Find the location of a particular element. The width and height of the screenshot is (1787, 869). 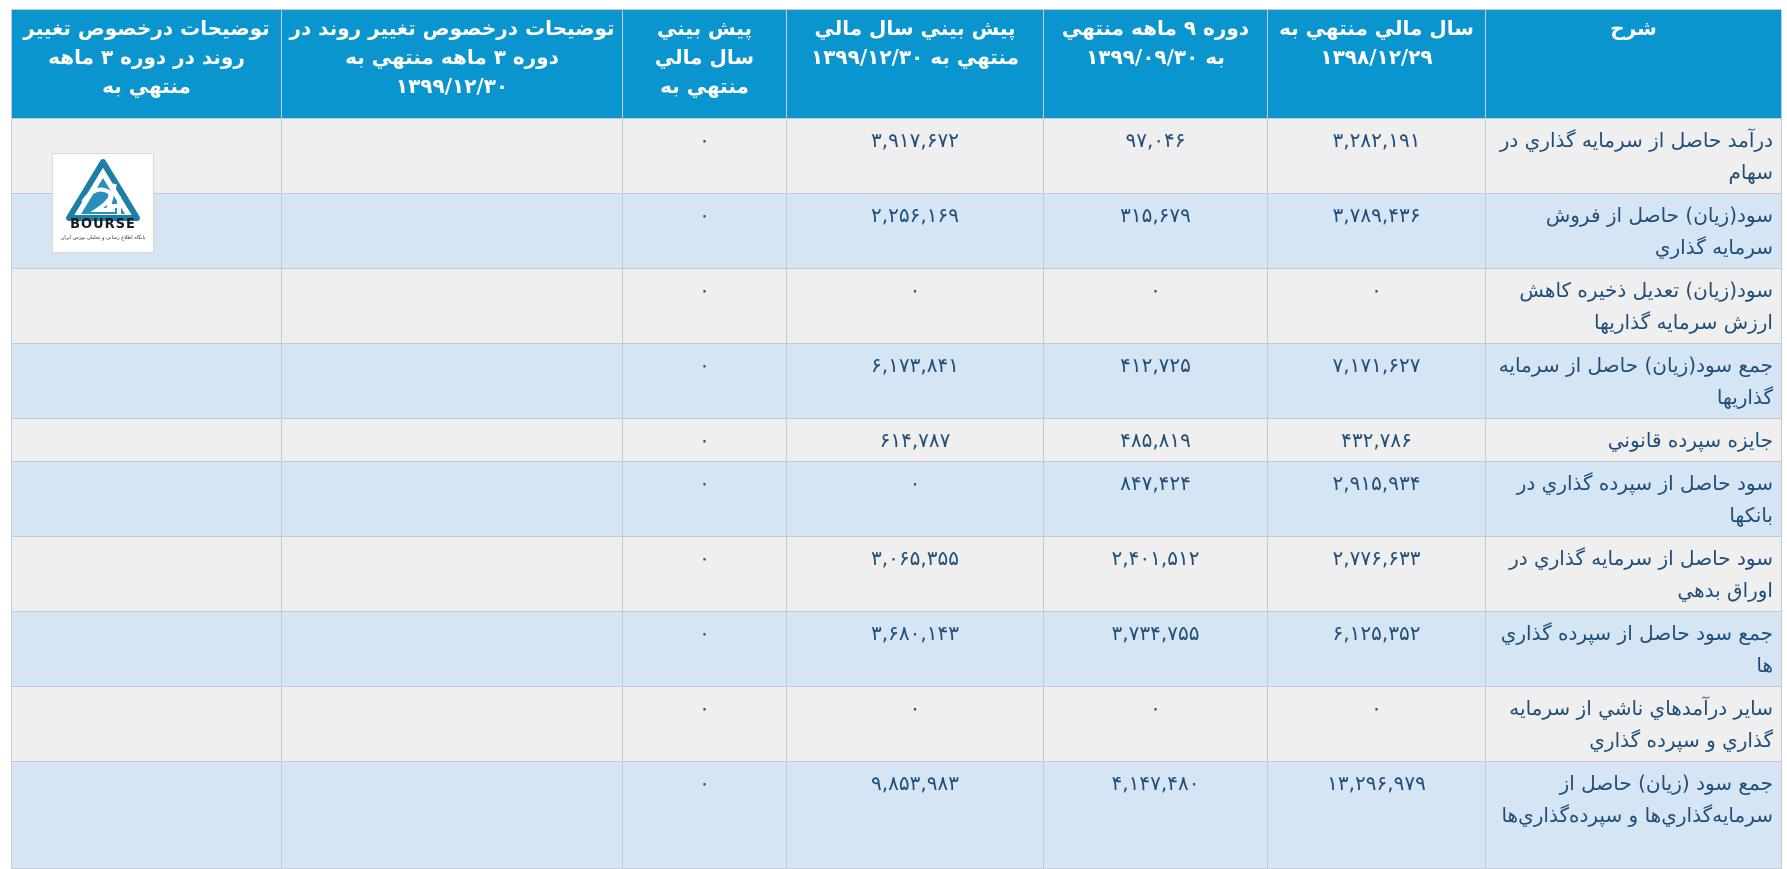

bourse24-logo-icon is located at coordinates (103, 190).